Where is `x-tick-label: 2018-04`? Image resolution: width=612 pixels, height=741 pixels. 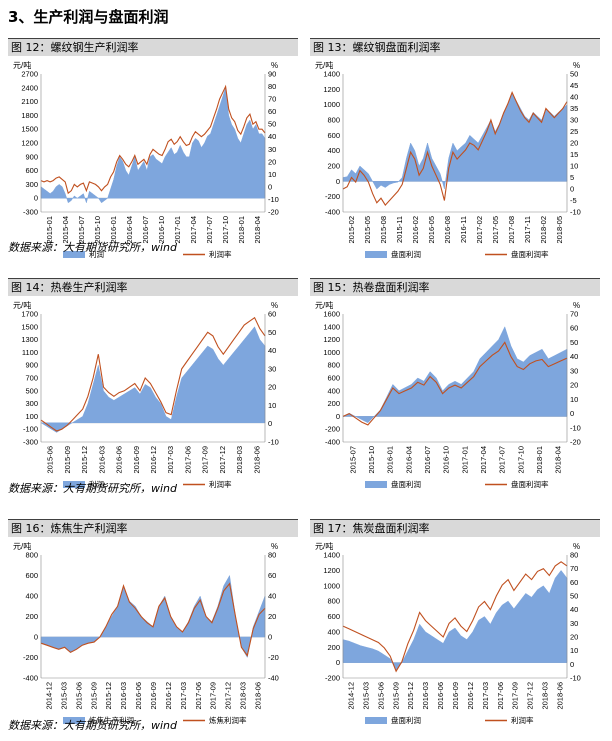 x-tick-label: 2018-04 is located at coordinates (257, 230).